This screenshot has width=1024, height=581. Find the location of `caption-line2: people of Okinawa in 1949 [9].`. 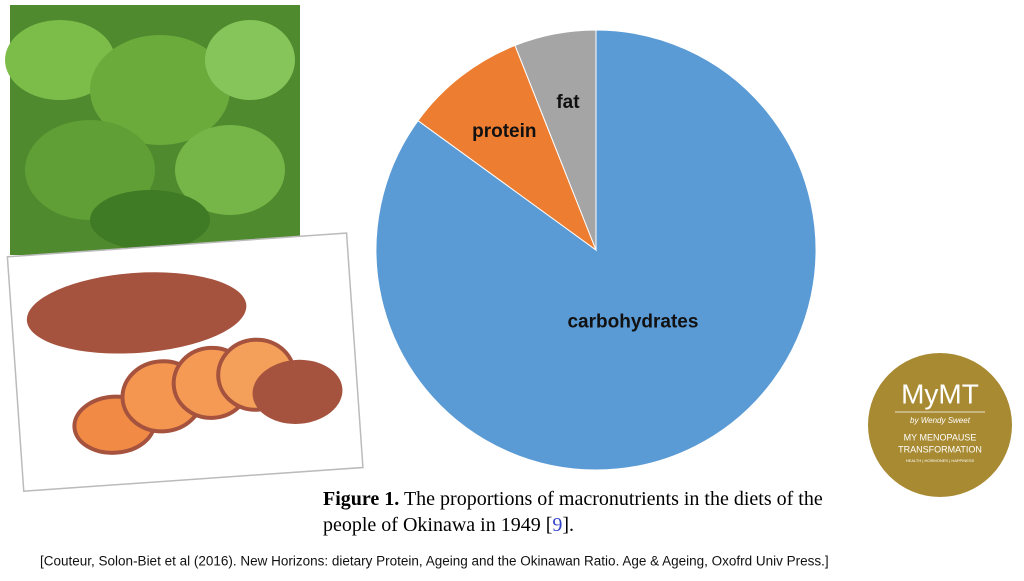

caption-line2: people of Okinawa in 1949 [9]. is located at coordinates (448, 525).